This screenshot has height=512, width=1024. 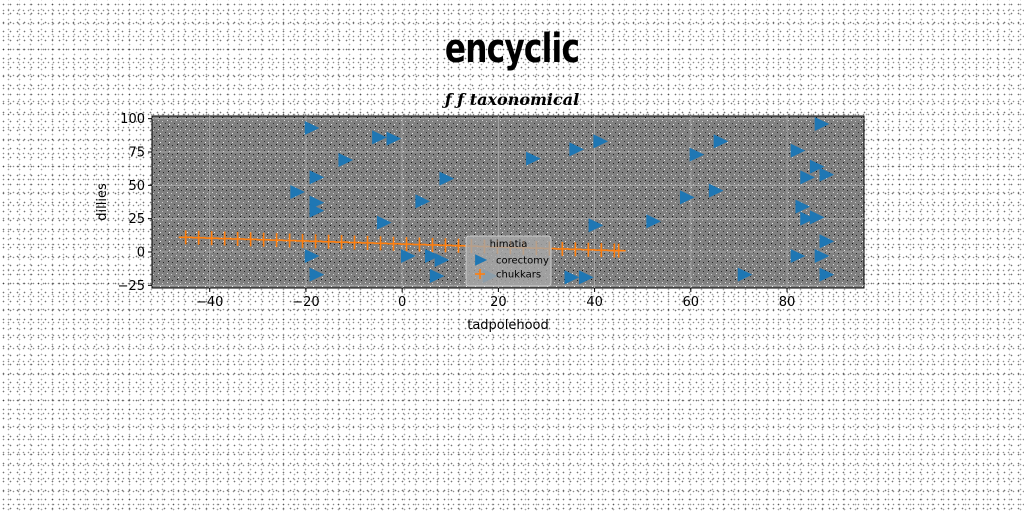 What do you see at coordinates (787, 302) in the screenshot?
I see `x-tick-label: 80` at bounding box center [787, 302].